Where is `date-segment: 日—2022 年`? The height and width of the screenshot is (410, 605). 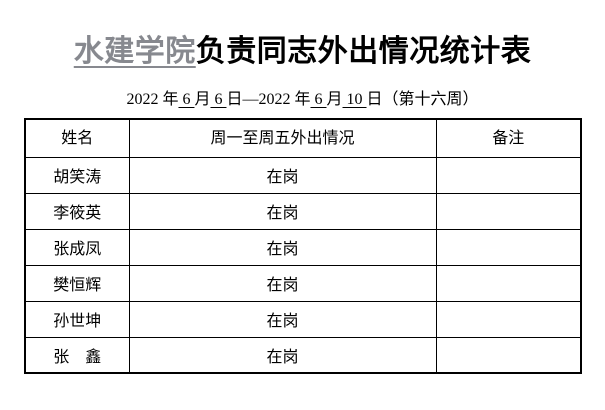
date-segment: 日—2022 年 is located at coordinates (268, 99).